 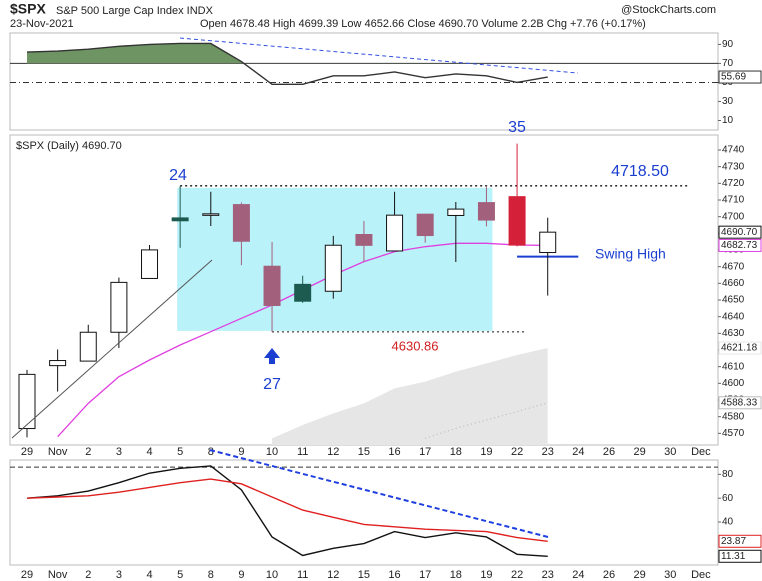 What do you see at coordinates (733, 150) in the screenshot?
I see `y-tick-label: 4740` at bounding box center [733, 150].